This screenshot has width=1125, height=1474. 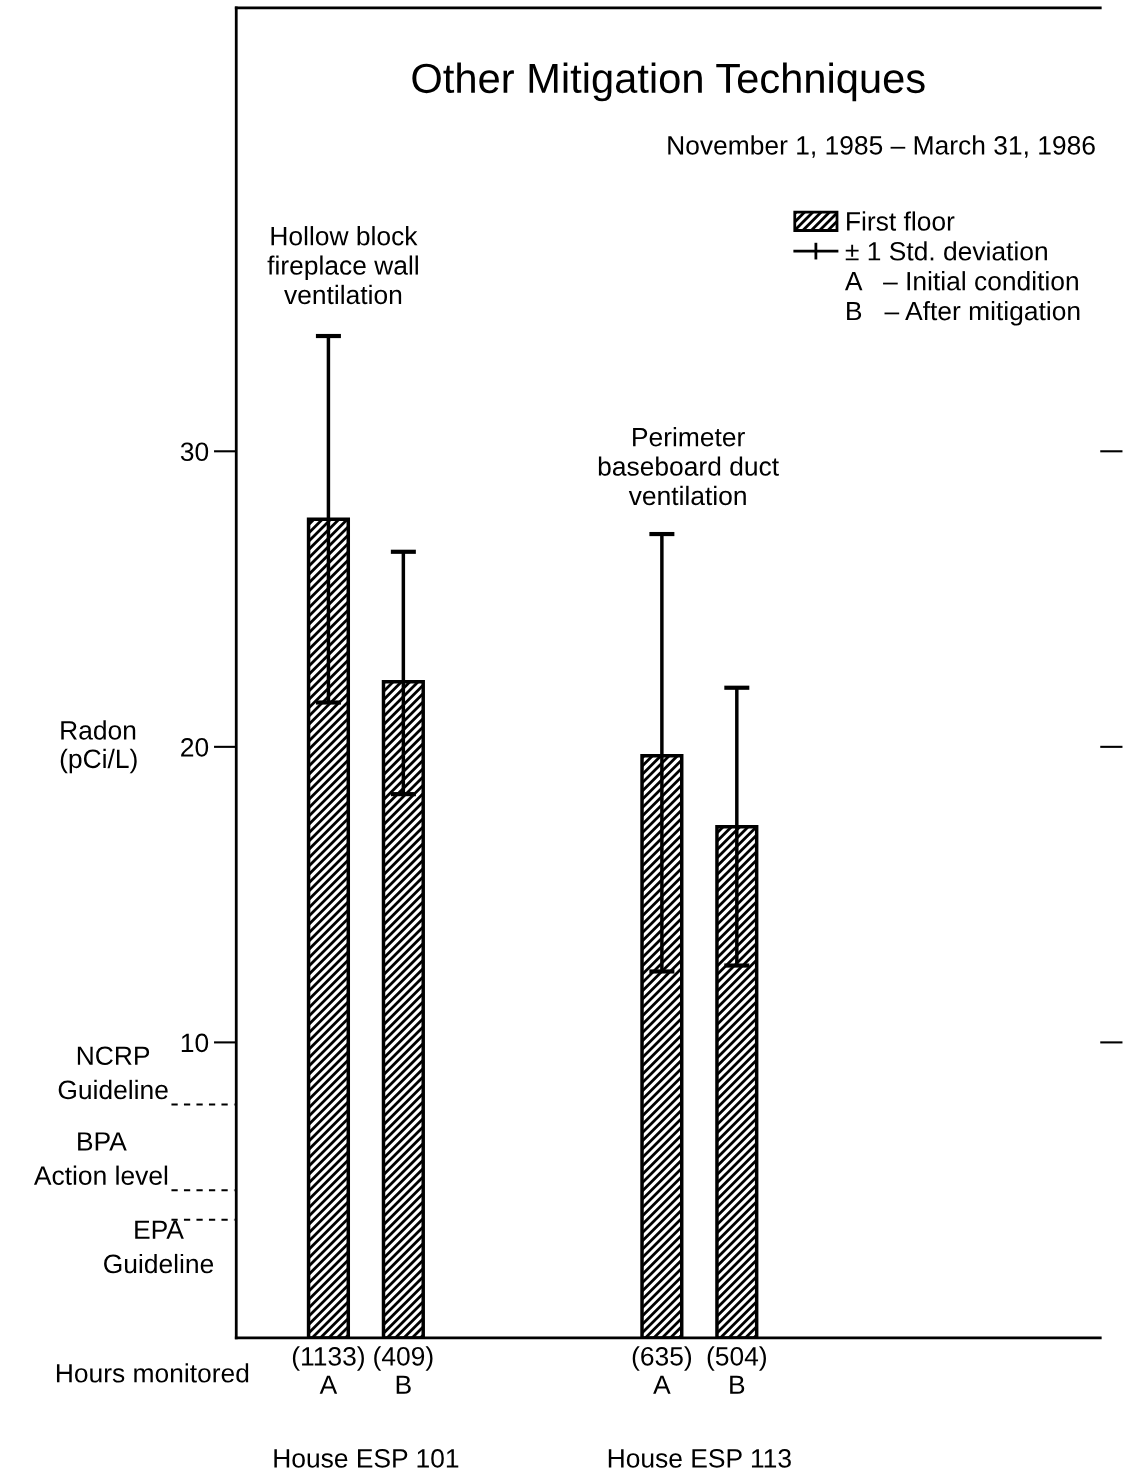 I want to click on text: ± 1 Std. deviation, so click(x=946, y=251).